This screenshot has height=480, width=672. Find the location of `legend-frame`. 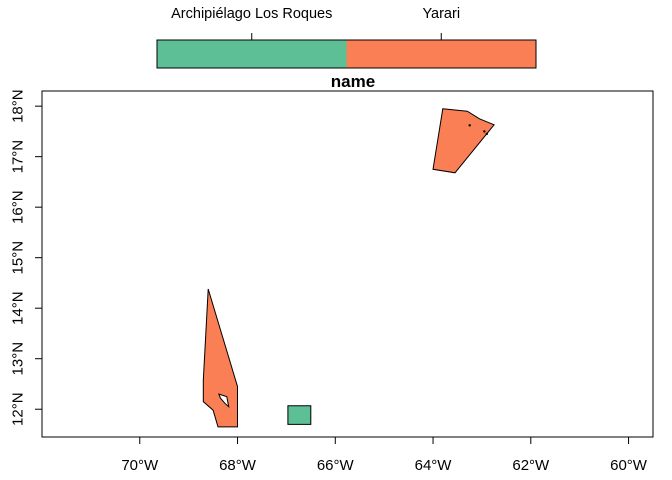

legend-frame is located at coordinates (346, 54).